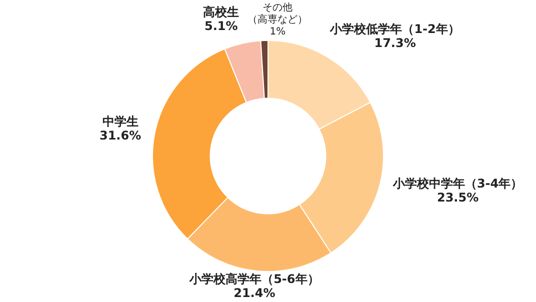 This screenshot has height=302, width=536. Describe the element at coordinates (221, 12) in the screenshot. I see `slice-label: 高校生` at that location.